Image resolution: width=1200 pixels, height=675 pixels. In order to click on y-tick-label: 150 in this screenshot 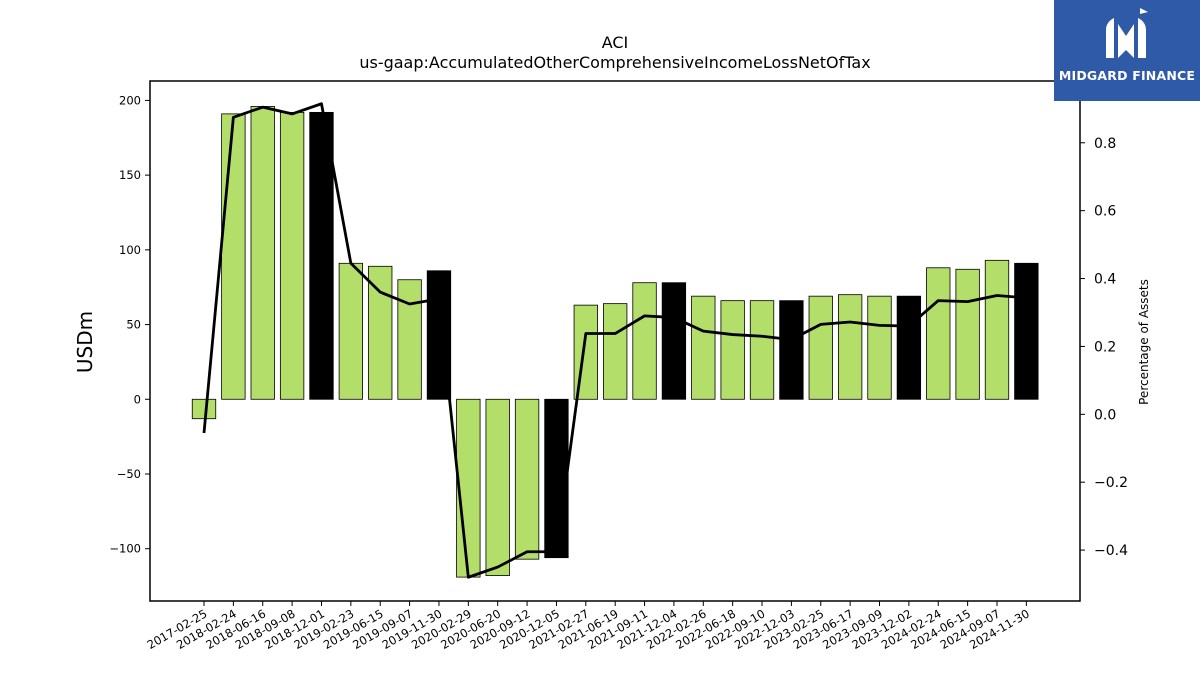, I will do `click(130, 175)`.